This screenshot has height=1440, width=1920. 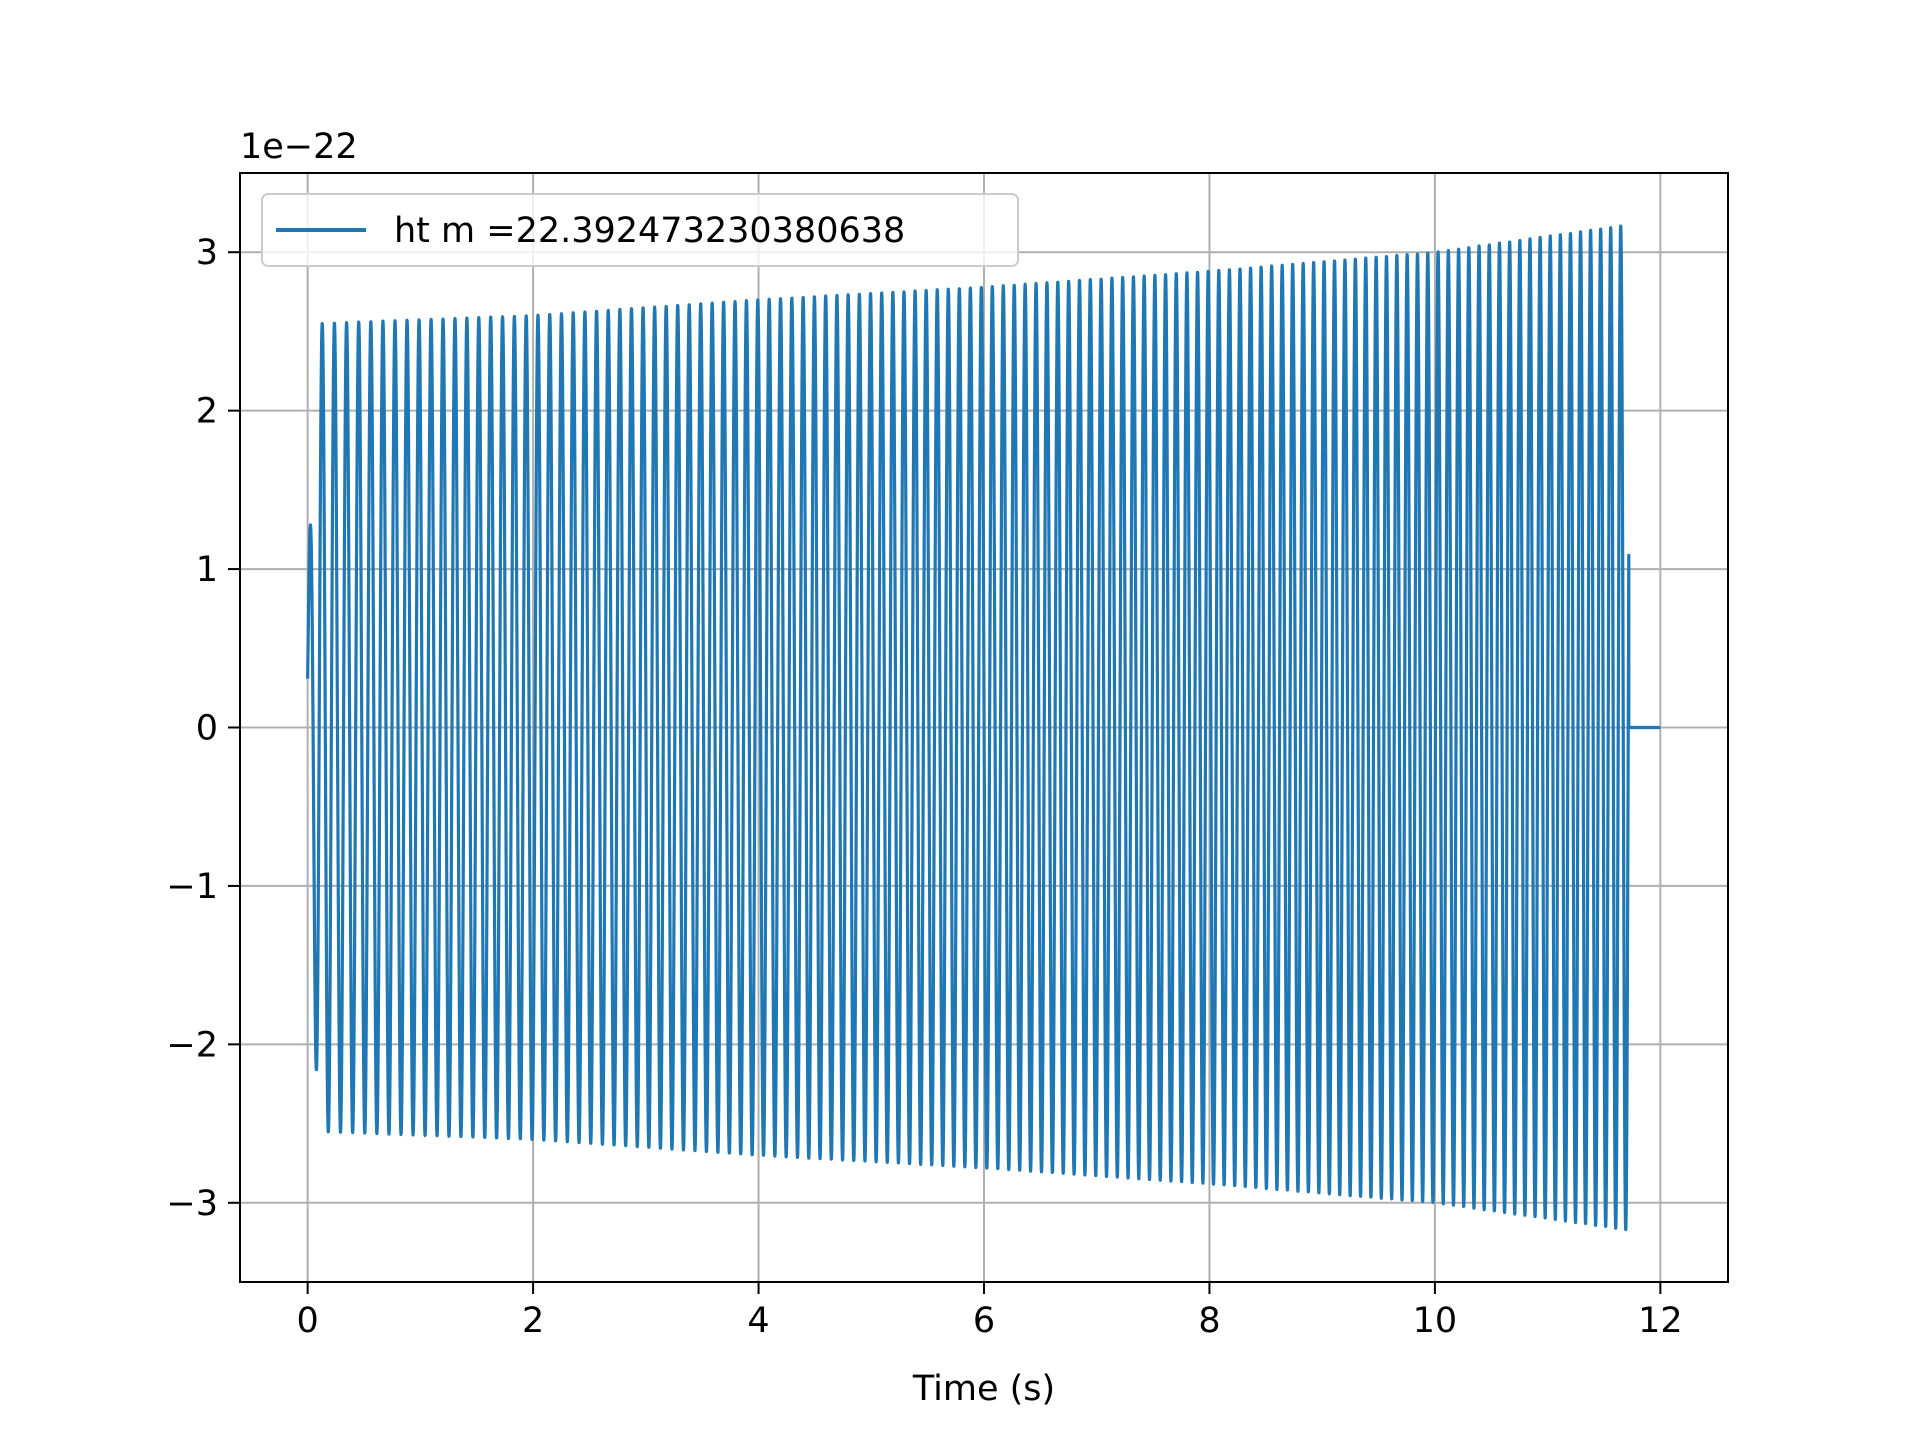 I want to click on x-axis-label: Time (s), so click(x=983, y=1389).